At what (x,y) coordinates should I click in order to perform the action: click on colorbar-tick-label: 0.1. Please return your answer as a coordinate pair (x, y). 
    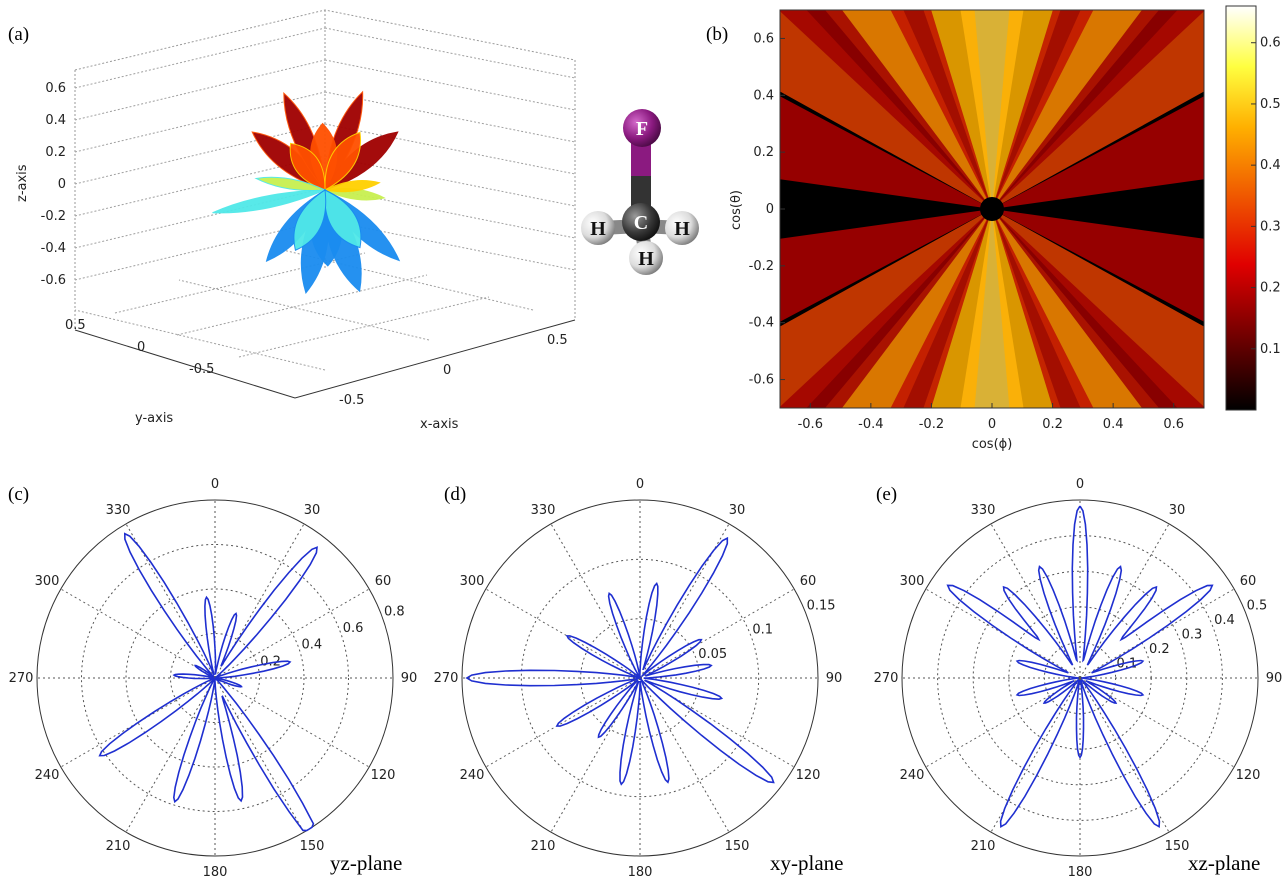
    Looking at the image, I should click on (1270, 349).